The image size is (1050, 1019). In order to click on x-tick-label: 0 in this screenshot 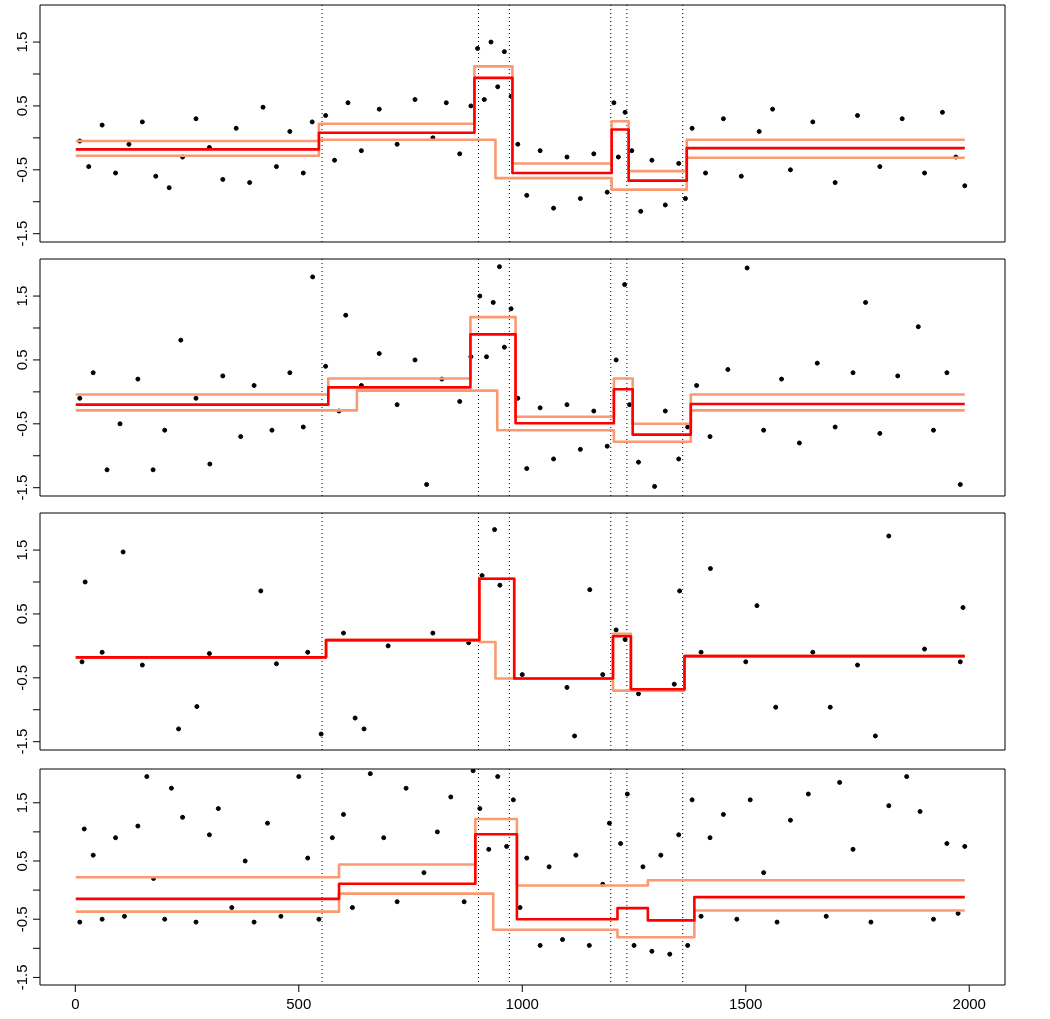, I will do `click(75, 1003)`.